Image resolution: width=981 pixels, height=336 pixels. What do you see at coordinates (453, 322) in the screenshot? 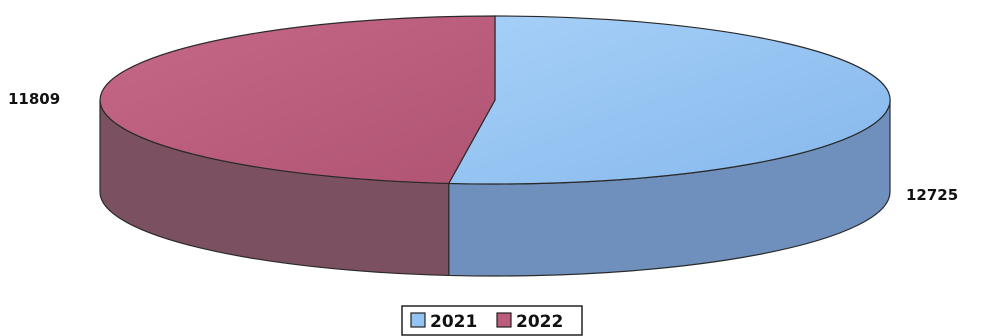
I see `legend-label-2021: 2021` at bounding box center [453, 322].